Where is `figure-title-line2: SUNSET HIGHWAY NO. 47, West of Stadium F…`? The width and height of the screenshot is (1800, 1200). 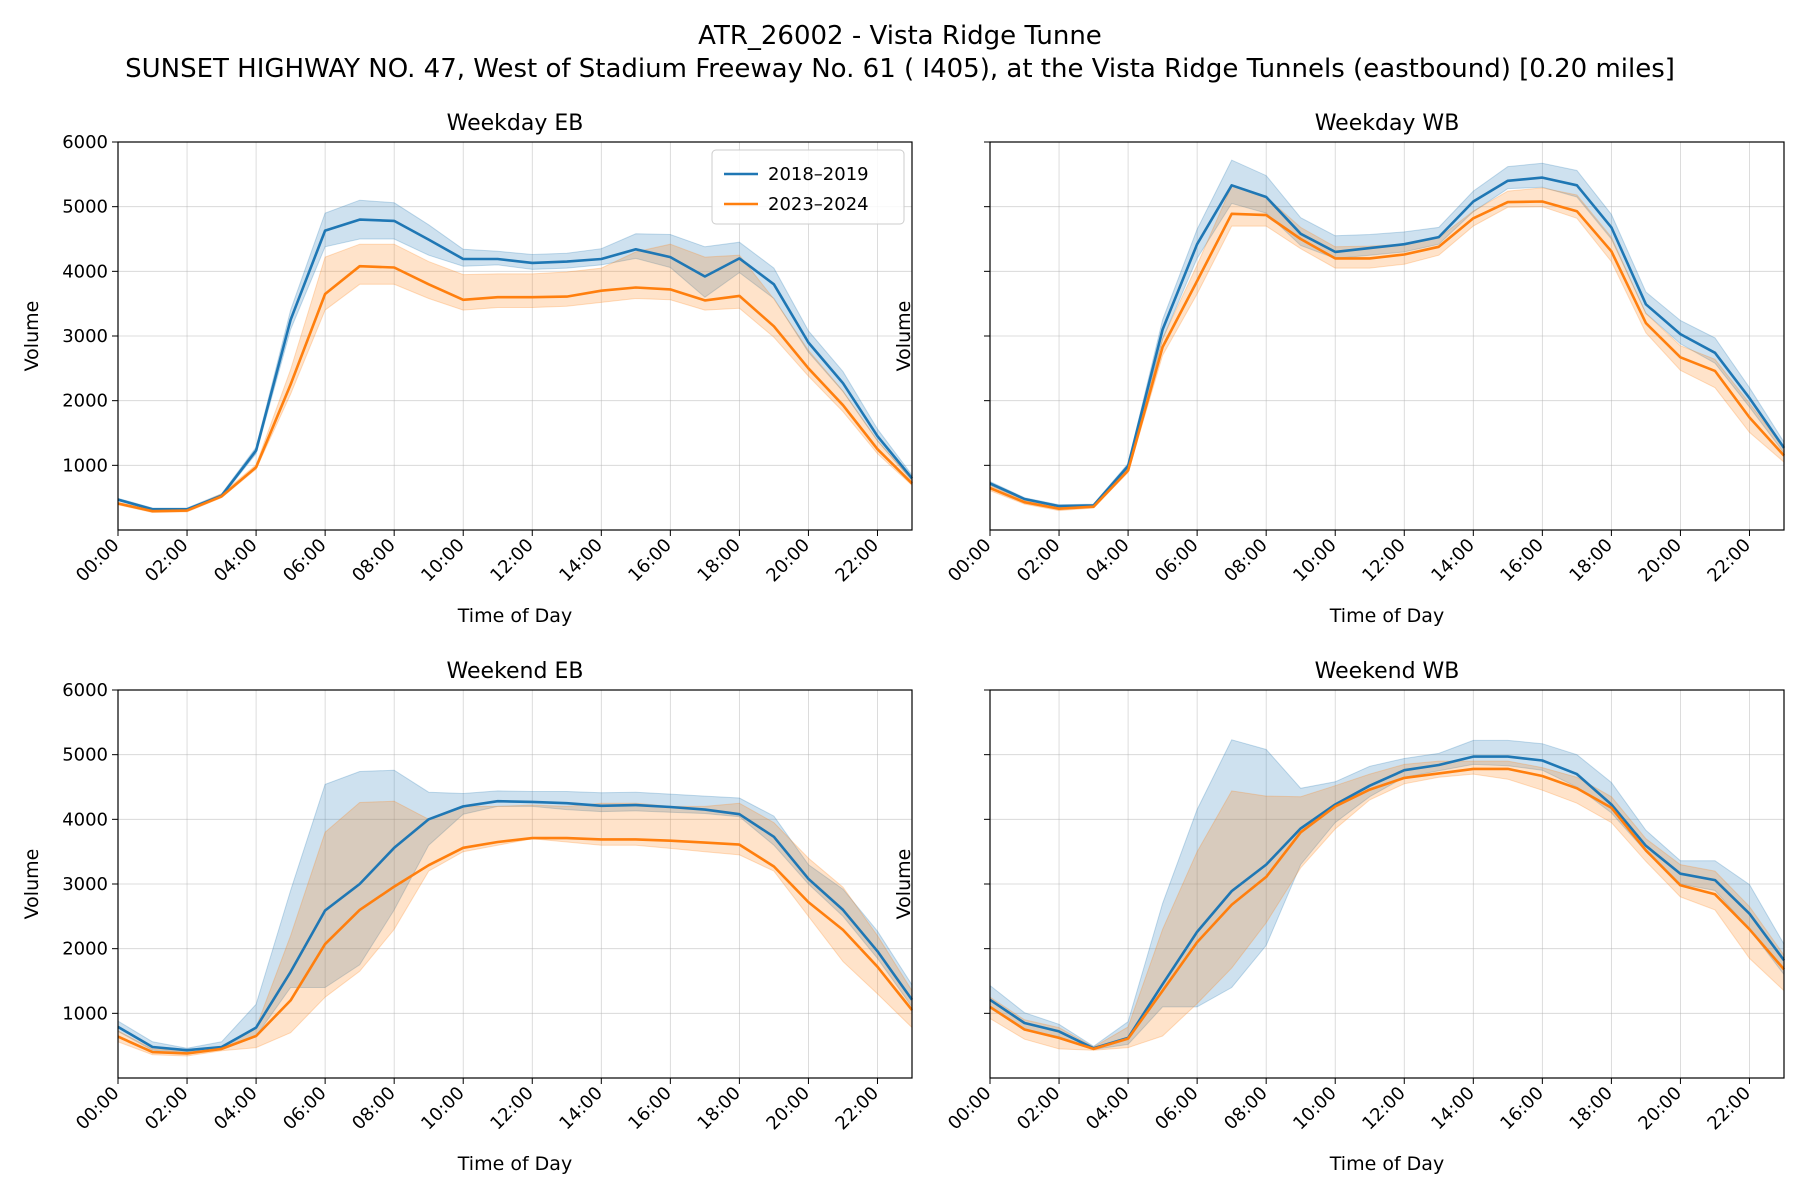 figure-title-line2: SUNSET HIGHWAY NO. 47, West of Stadium F… is located at coordinates (900, 69).